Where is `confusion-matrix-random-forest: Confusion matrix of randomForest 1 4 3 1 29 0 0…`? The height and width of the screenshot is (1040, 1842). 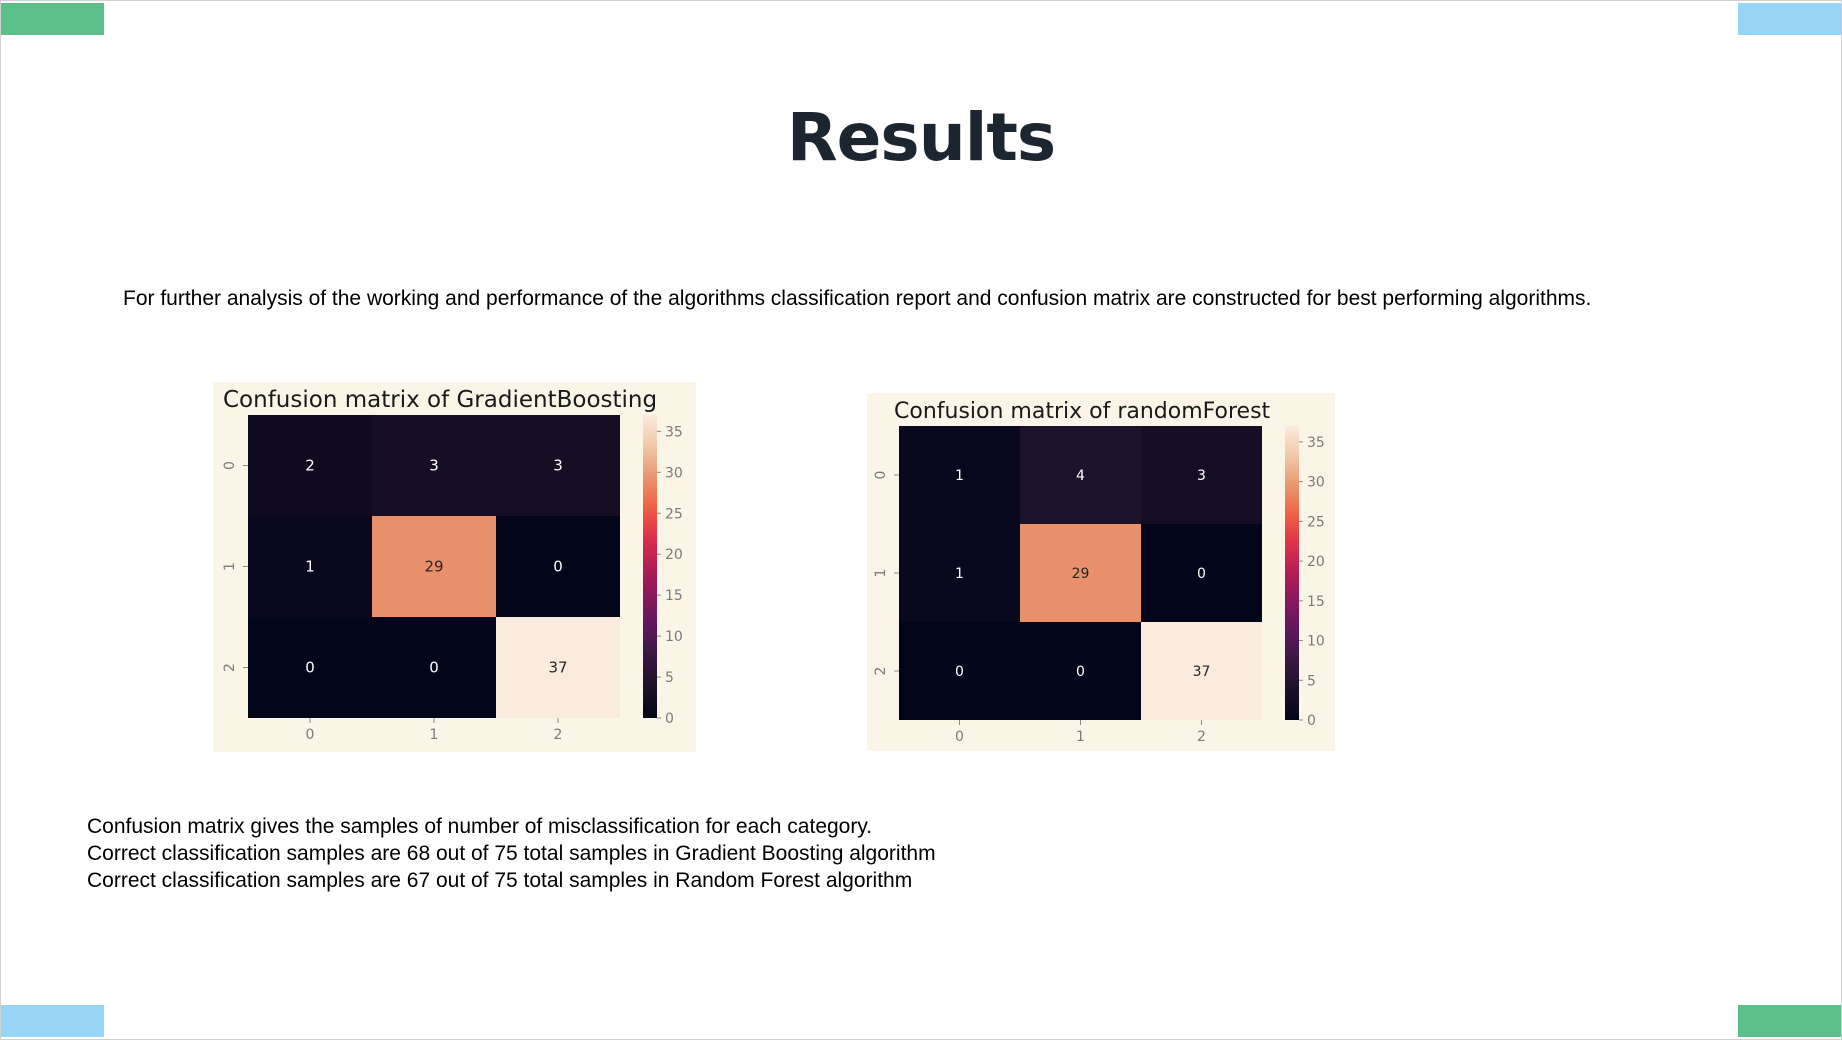 confusion-matrix-random-forest: Confusion matrix of randomForest 1 4 3 1 29 0 0… is located at coordinates (1101, 572).